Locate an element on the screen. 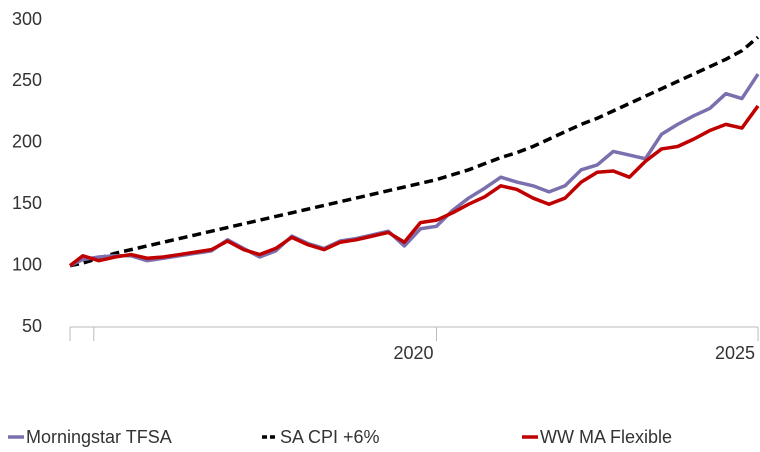  x-tick-label: 2020 is located at coordinates (413, 353).